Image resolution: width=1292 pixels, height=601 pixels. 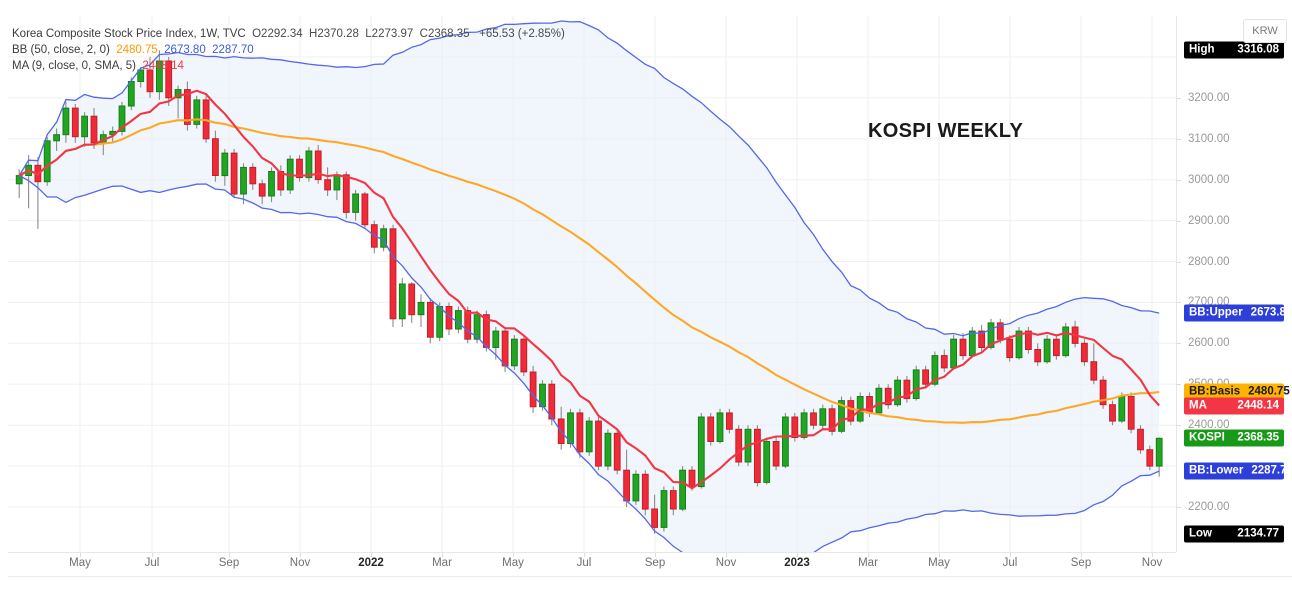 What do you see at coordinates (371, 563) in the screenshot?
I see `time-tick-label: 2022` at bounding box center [371, 563].